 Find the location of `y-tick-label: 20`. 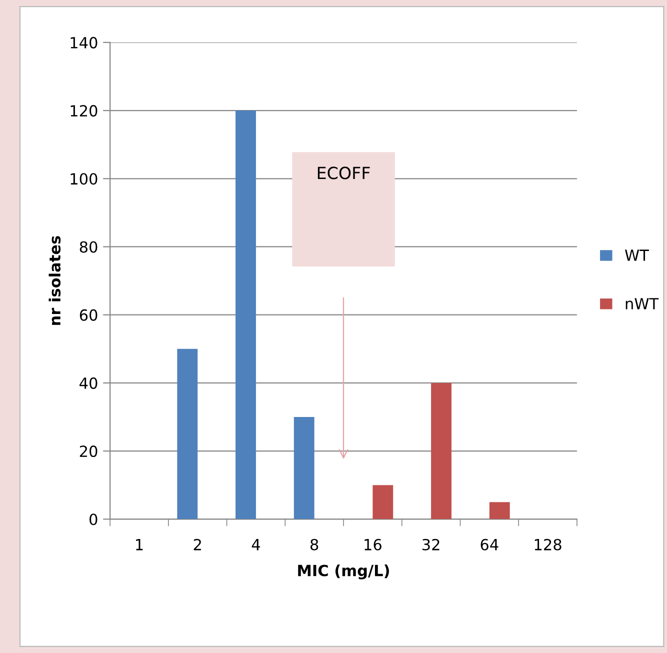

y-tick-label: 20 is located at coordinates (89, 452).